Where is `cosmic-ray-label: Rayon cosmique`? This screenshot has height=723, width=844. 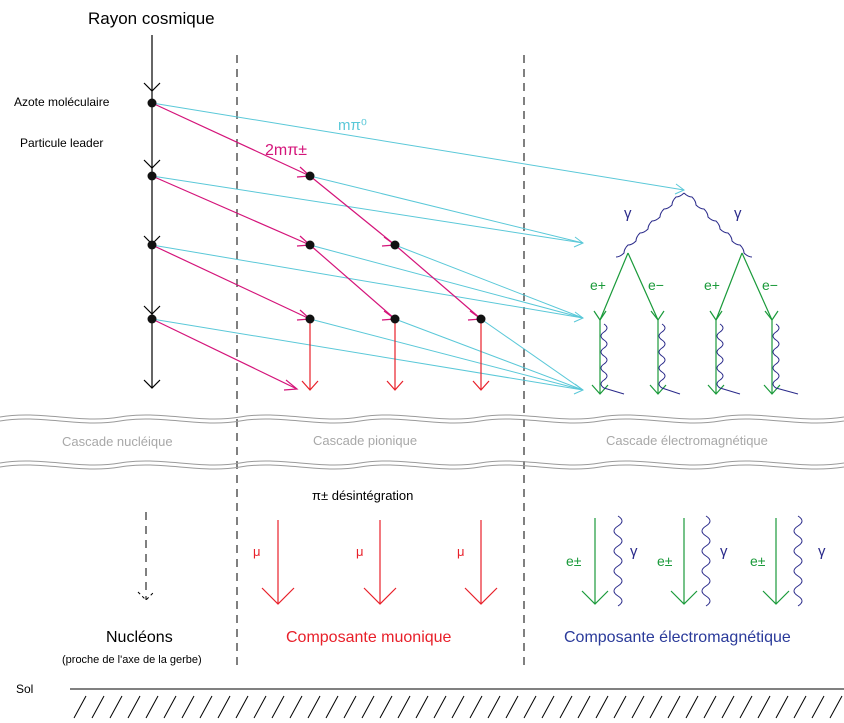 cosmic-ray-label: Rayon cosmique is located at coordinates (151, 18).